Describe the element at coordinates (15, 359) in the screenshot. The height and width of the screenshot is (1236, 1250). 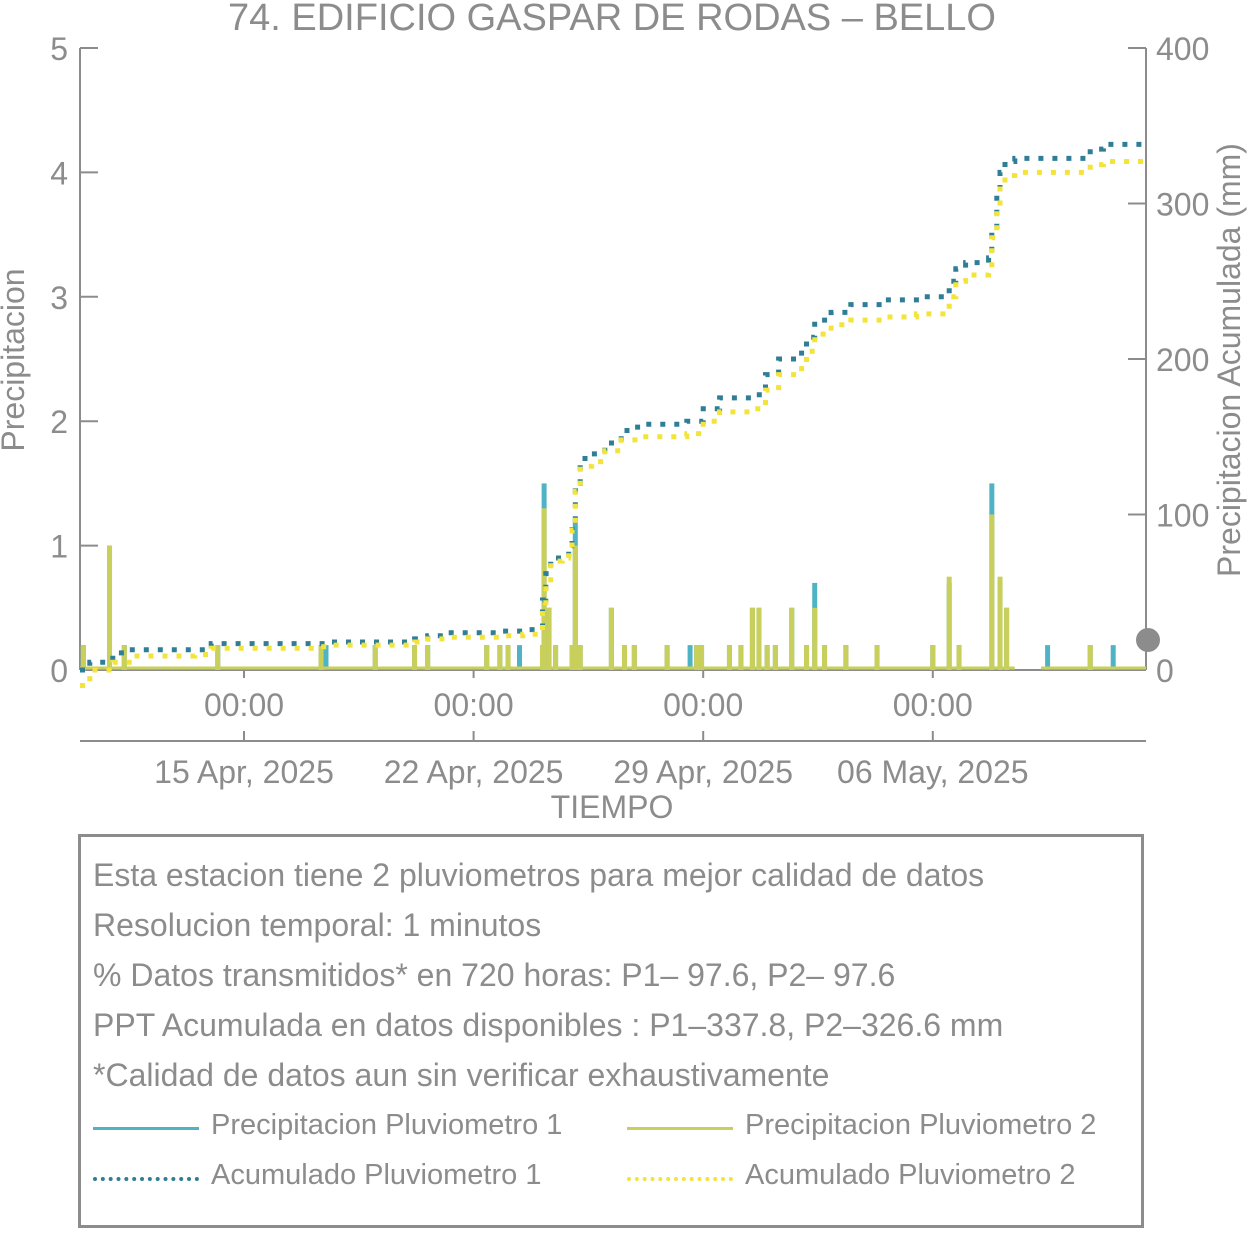
I see `y-axis-left-label: Precipitacion` at that location.